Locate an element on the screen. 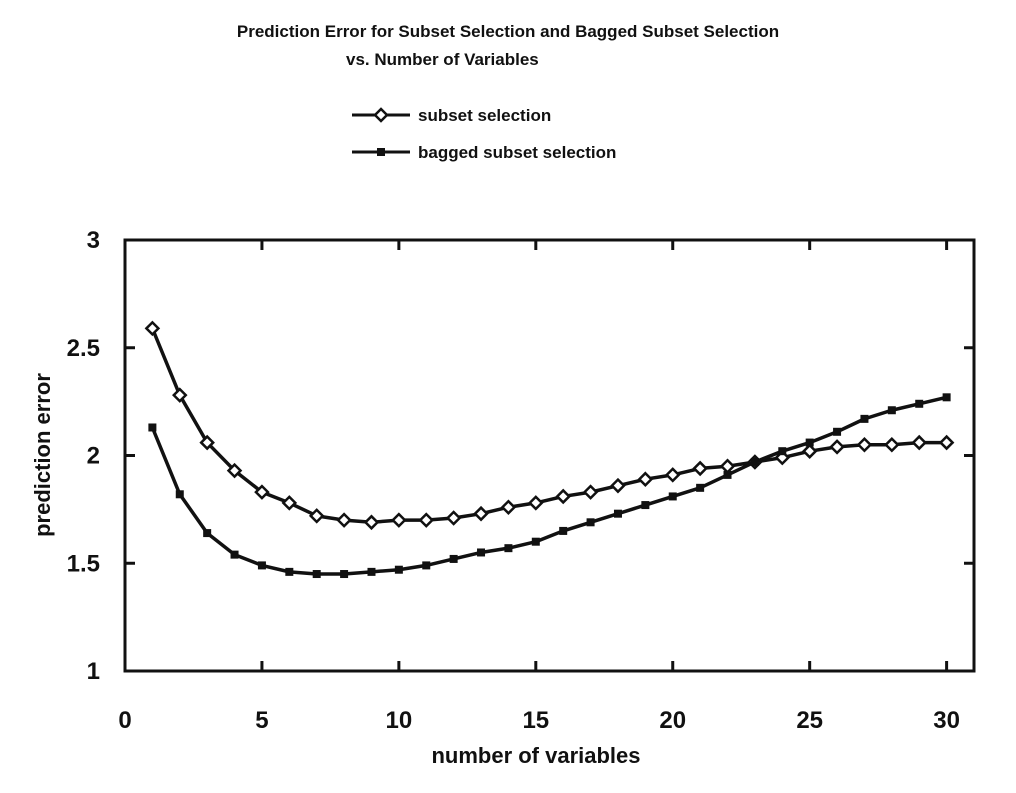 This screenshot has height=793, width=1016. legend-item-bagged-subset-selection: bagged subset selection is located at coordinates (484, 152).